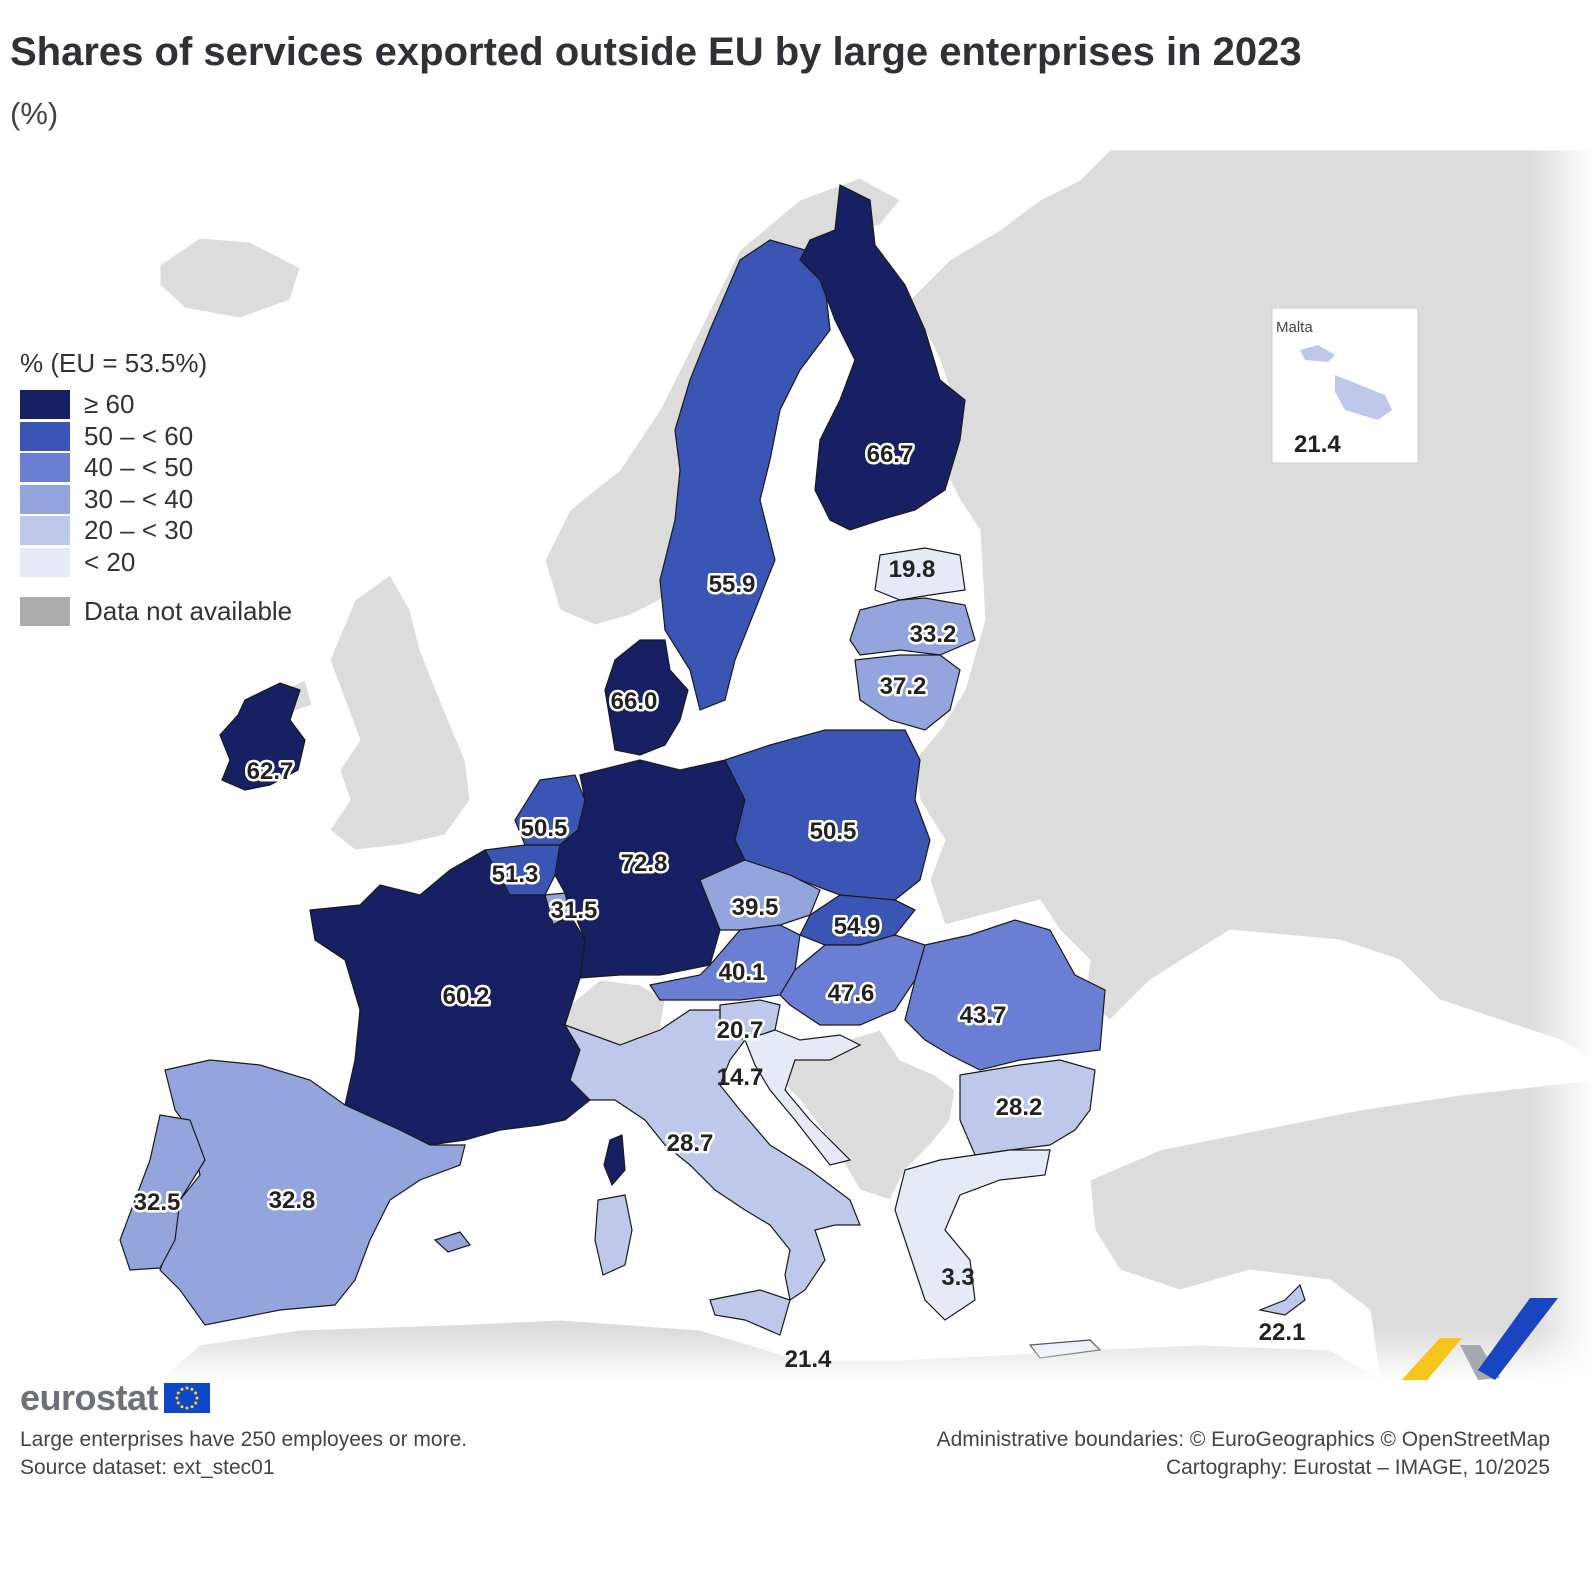 This screenshot has width=1594, height=1594. I want to click on value-label-slovenia: 20.7, so click(740, 1030).